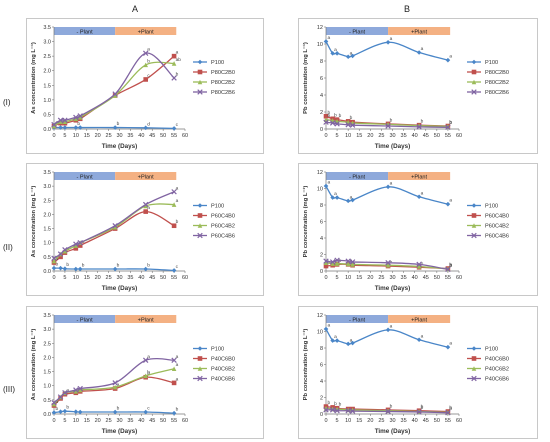 This screenshot has height=442, width=550. What do you see at coordinates (488, 226) in the screenshot?
I see `legend-item: P60C4B2` at bounding box center [488, 226].